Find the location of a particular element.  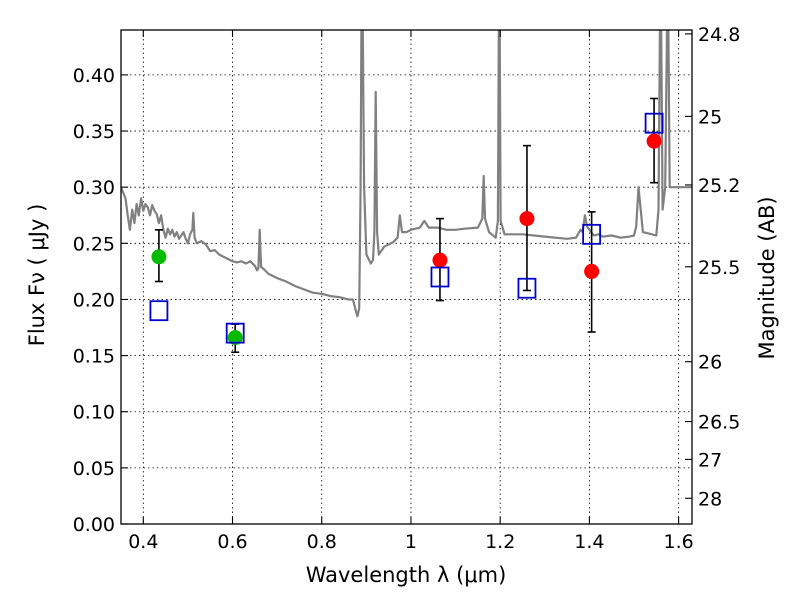

y2-tick-label: 26.5 is located at coordinates (719, 423).